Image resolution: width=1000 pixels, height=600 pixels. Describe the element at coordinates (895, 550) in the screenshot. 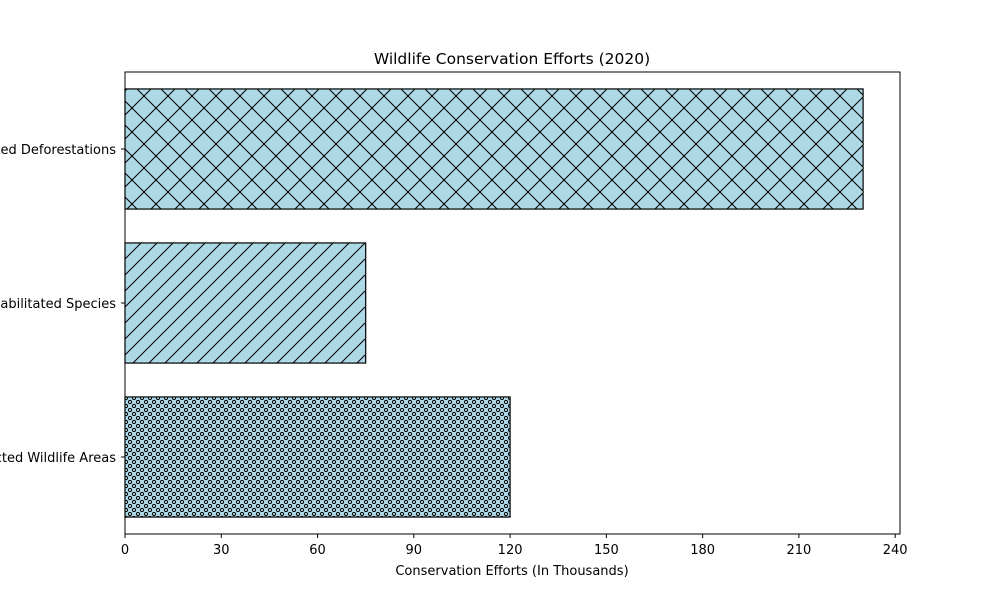

I see `x-tick-label-240: 240` at that location.